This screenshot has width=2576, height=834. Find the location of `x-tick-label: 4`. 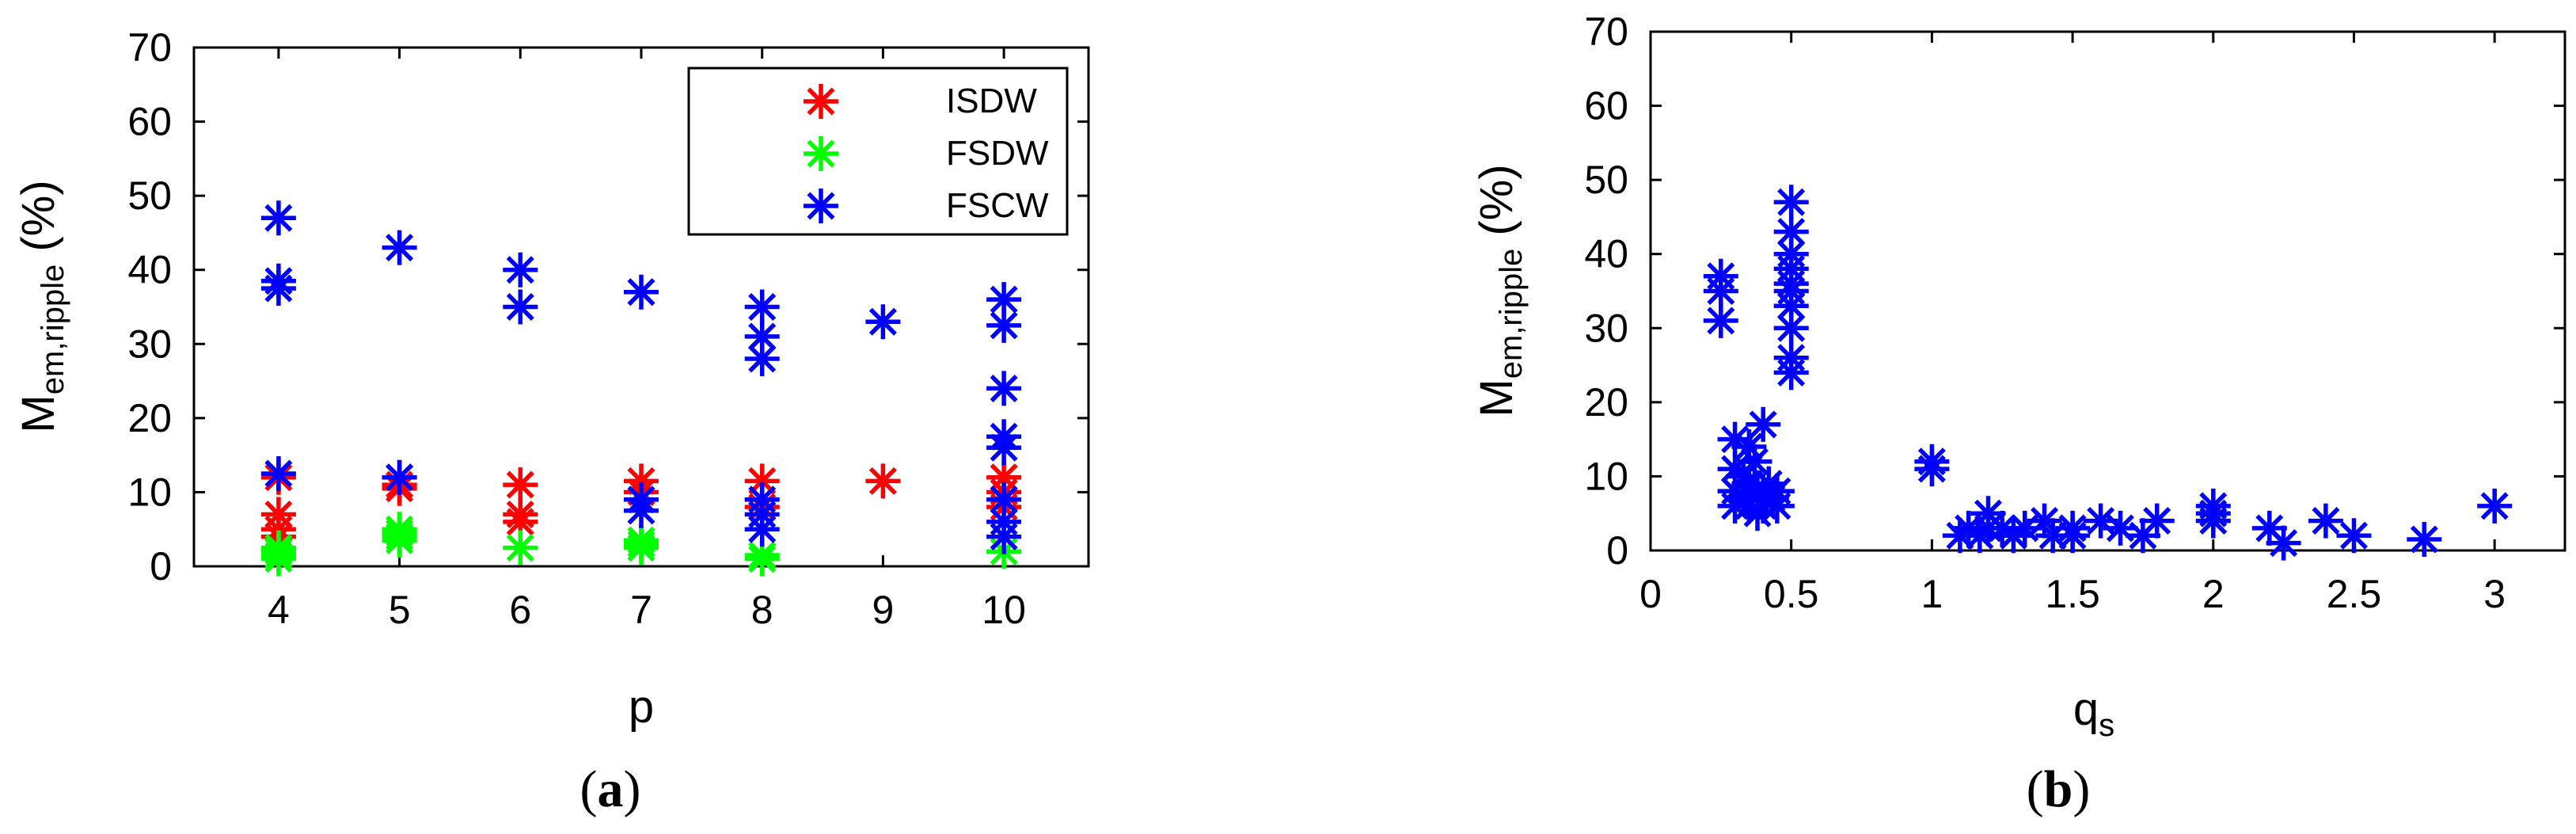

x-tick-label: 4 is located at coordinates (279, 610).